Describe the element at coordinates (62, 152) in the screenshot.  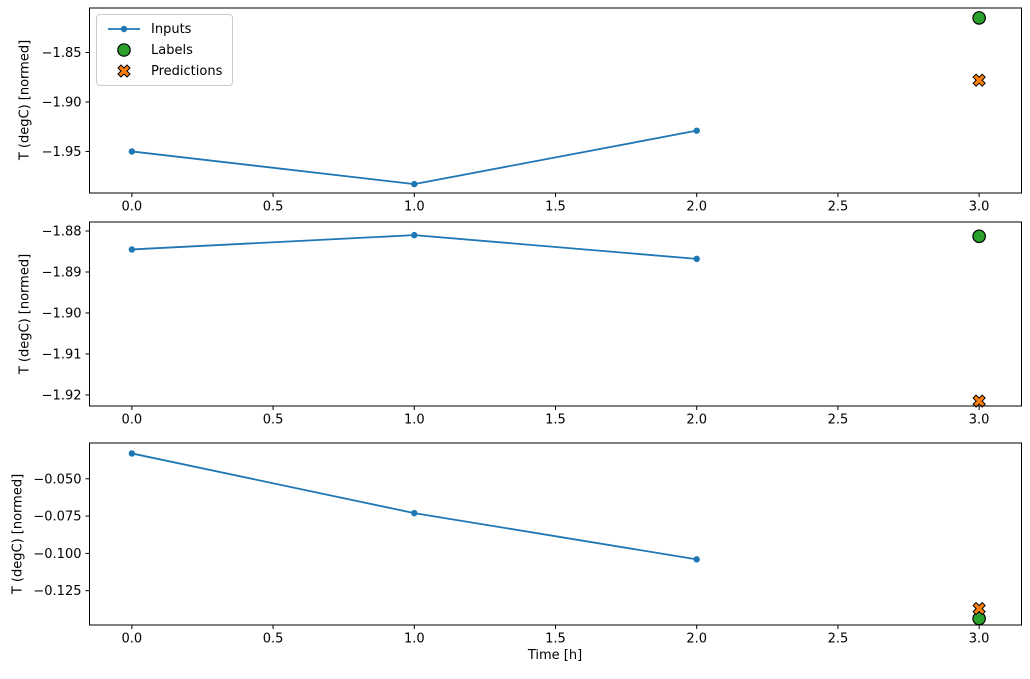
I see `y-tick-label: −1.95` at that location.